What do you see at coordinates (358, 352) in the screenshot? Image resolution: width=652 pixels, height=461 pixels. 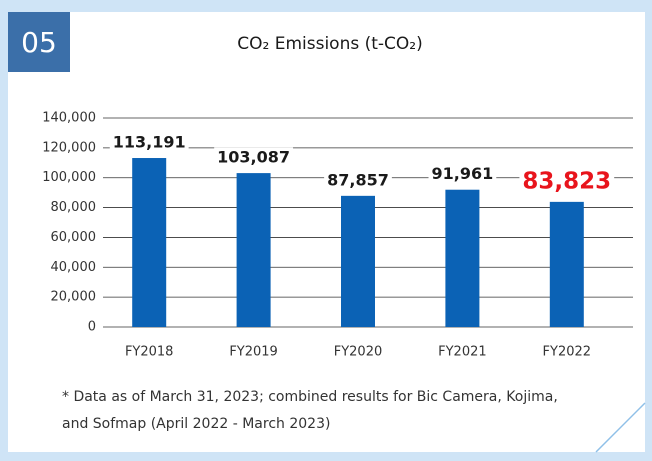 I see `x-tick-label: FY2020` at bounding box center [358, 352].